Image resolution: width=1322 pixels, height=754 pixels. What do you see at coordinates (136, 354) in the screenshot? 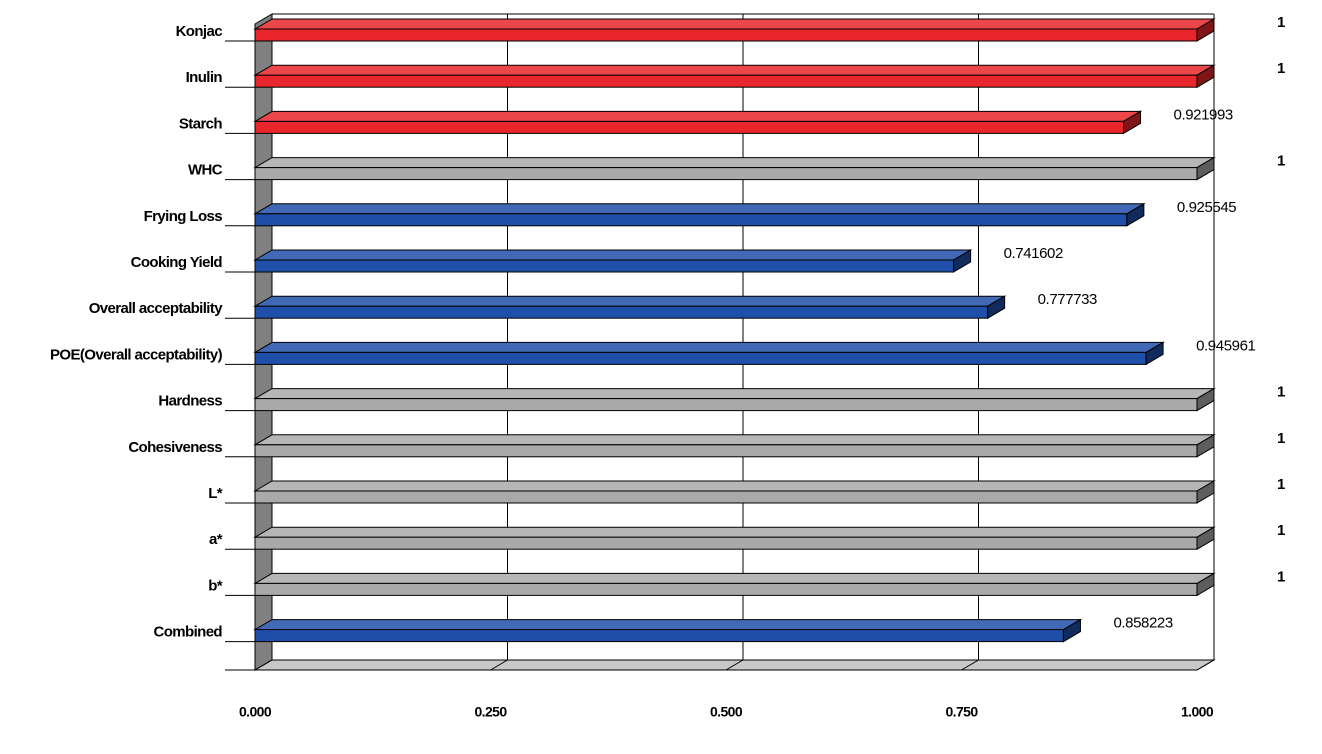
I see `category-label: POE(Overall acceptability)` at bounding box center [136, 354].